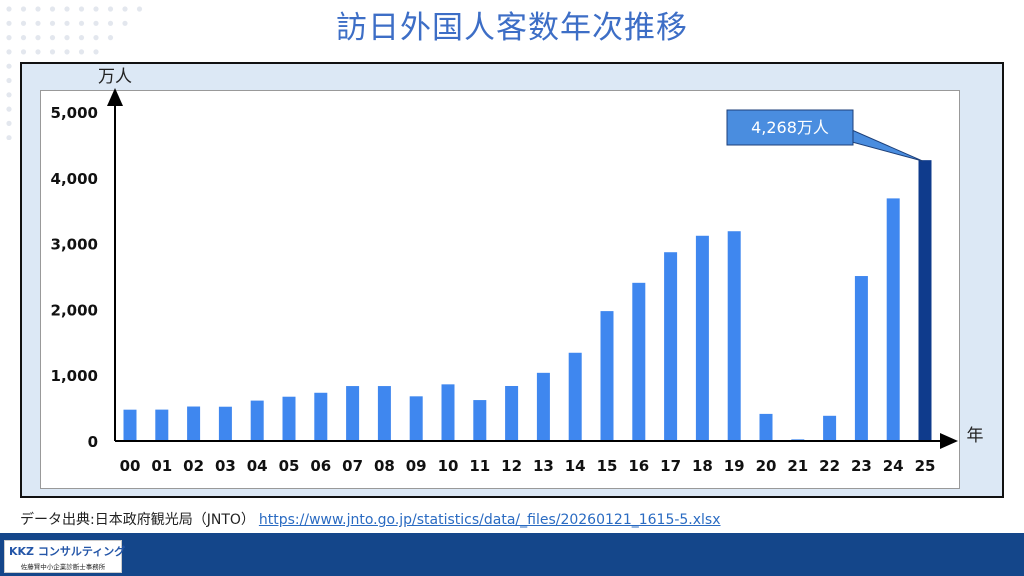  I want to click on x-tick-label: 18, so click(702, 466).